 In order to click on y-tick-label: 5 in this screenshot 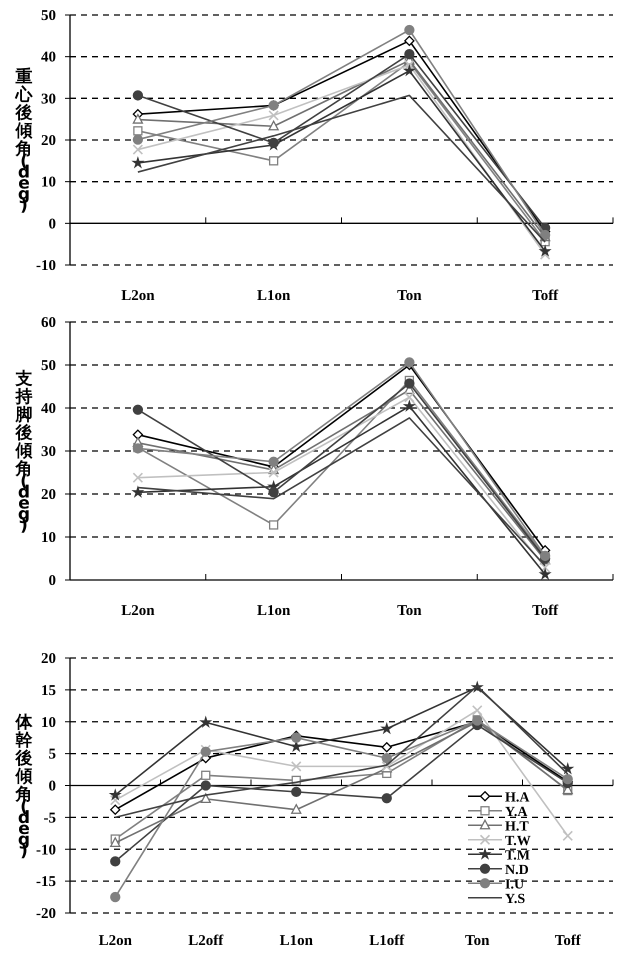, I will do `click(52, 754)`.